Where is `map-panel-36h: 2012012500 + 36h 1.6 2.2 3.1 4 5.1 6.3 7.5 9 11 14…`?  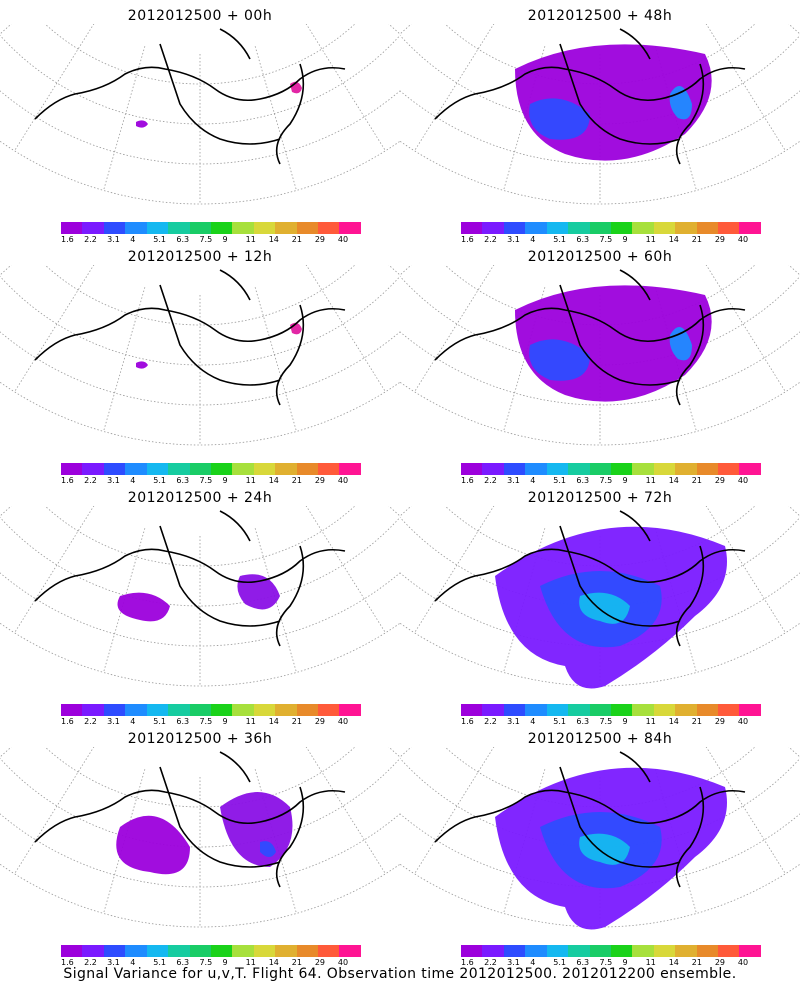 map-panel-36h: 2012012500 + 36h 1.6 2.2 3.1 4 5.1 6.3 7.5 9 11 14… is located at coordinates (200, 845).